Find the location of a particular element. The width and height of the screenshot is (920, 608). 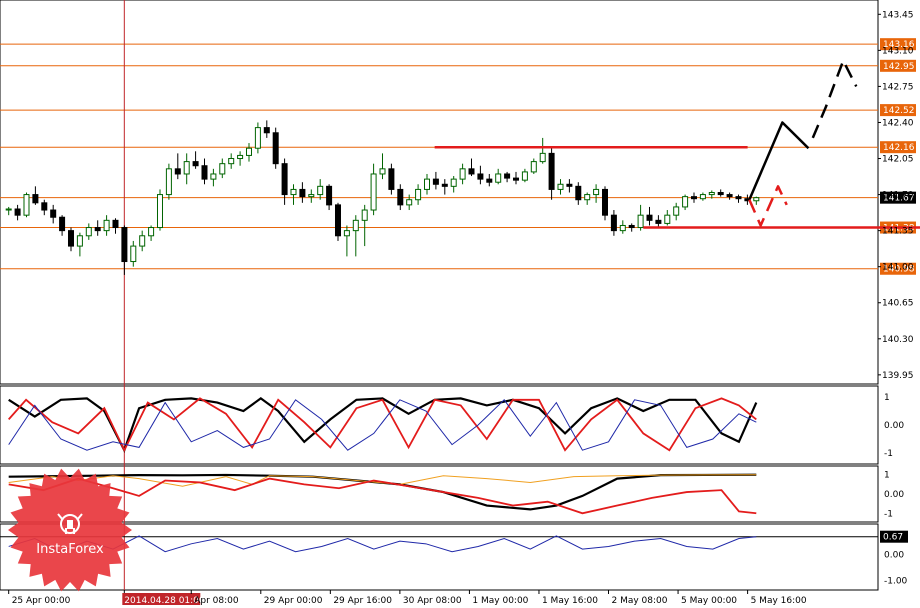

osc-series-blue is located at coordinates (382, 544).